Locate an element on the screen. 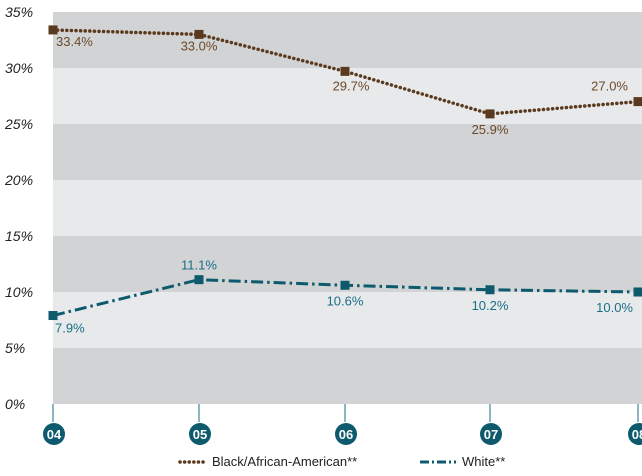 This screenshot has height=476, width=642. legend: Black/African-American** White** is located at coordinates (321, 463).